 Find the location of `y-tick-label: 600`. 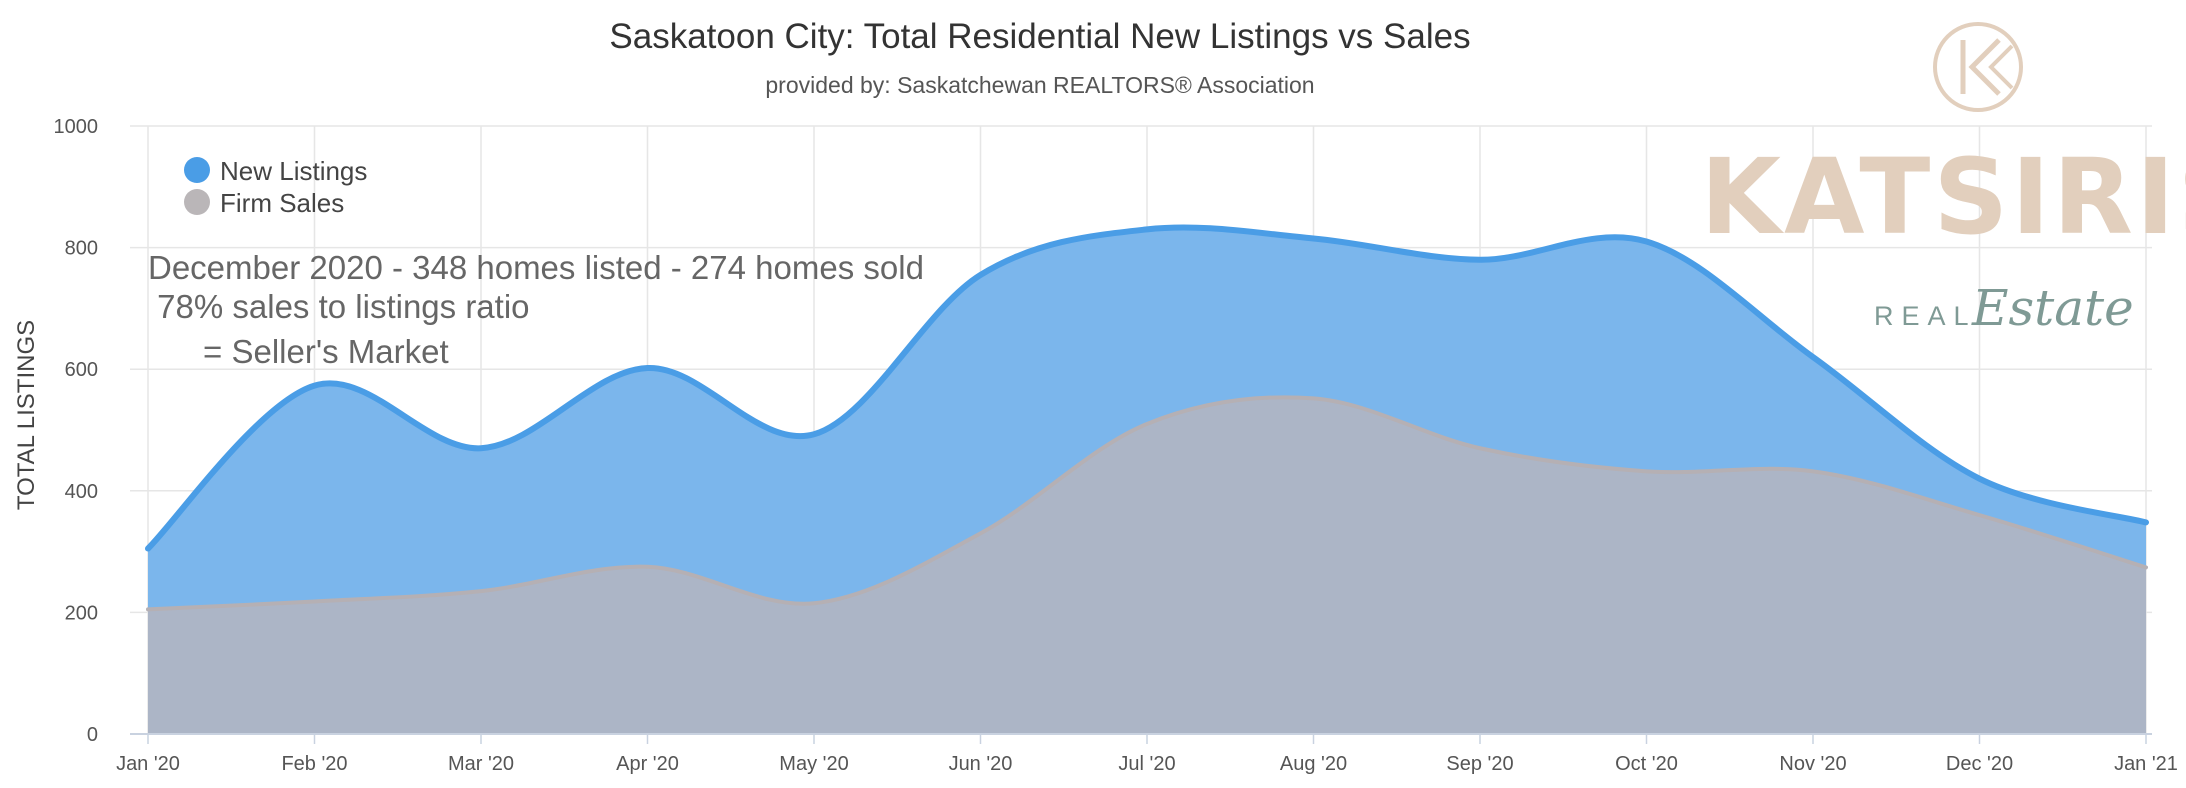

y-tick-label: 600 is located at coordinates (81, 370).